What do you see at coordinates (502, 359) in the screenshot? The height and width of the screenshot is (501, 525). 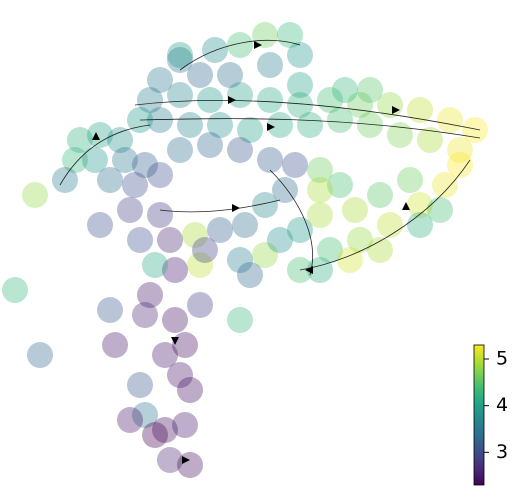 I see `colorbar-tick-label: 5` at bounding box center [502, 359].